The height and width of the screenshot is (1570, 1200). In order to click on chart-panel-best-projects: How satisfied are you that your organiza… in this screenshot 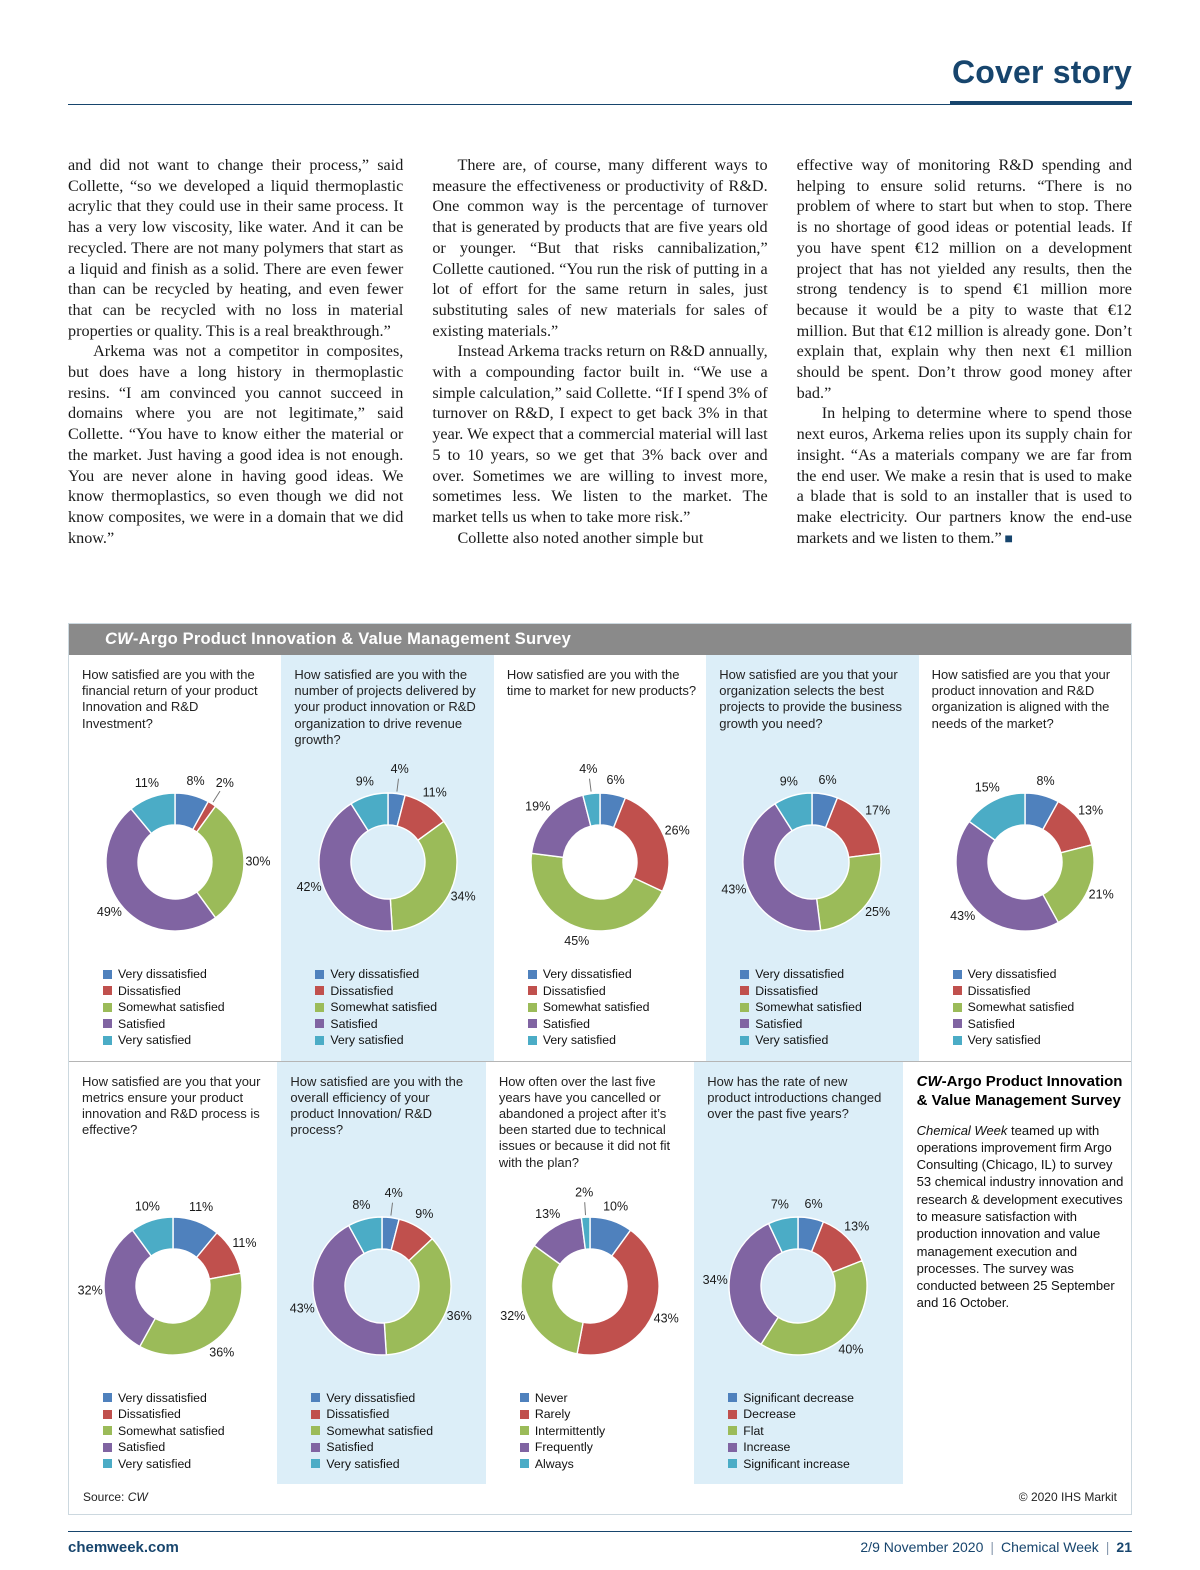, I will do `click(812, 858)`.